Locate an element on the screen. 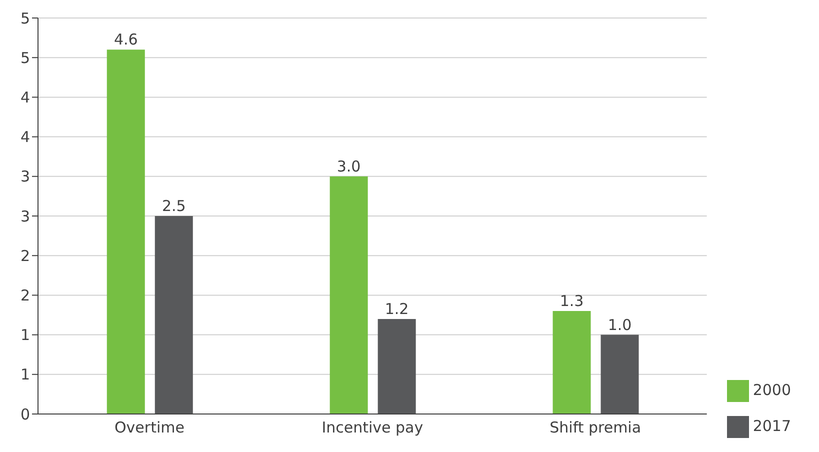 The width and height of the screenshot is (819, 452). data-label: 1.0 is located at coordinates (620, 325).